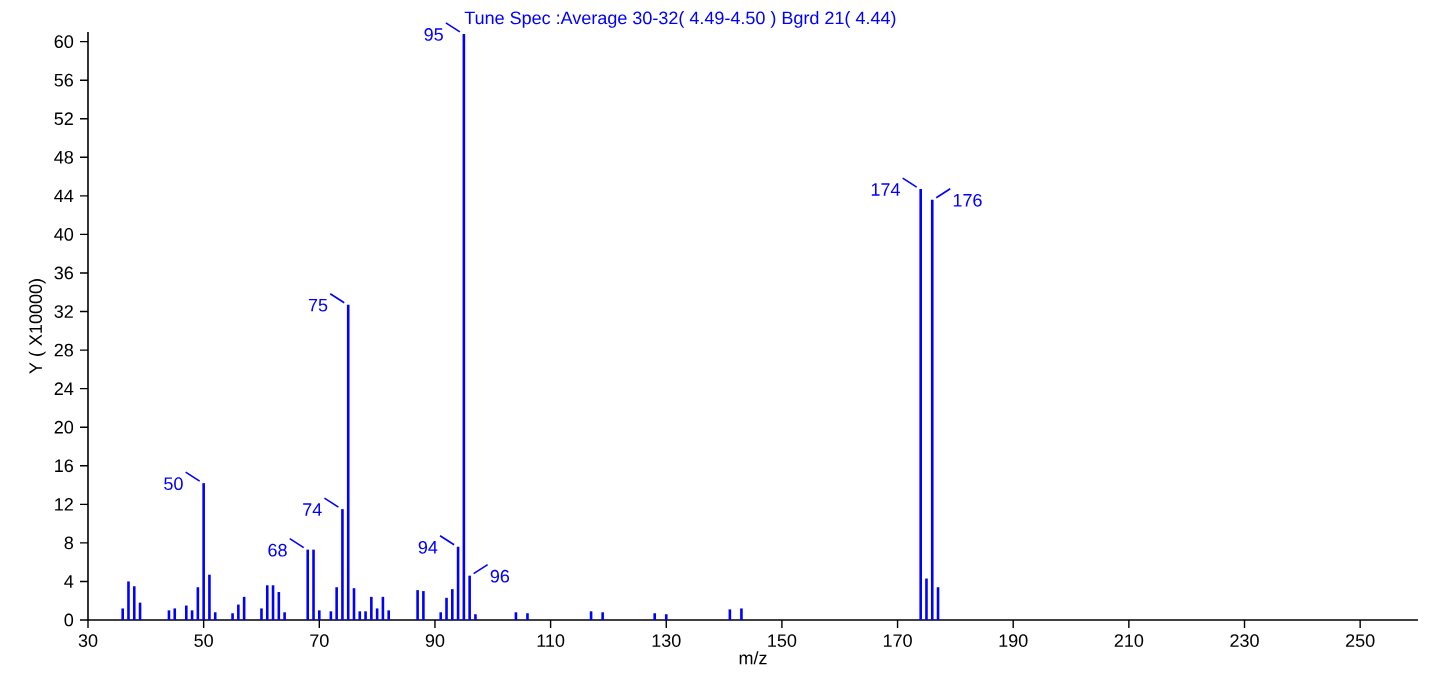 This screenshot has height=677, width=1453. What do you see at coordinates (1360, 640) in the screenshot?
I see `x-tick-label: 250` at bounding box center [1360, 640].